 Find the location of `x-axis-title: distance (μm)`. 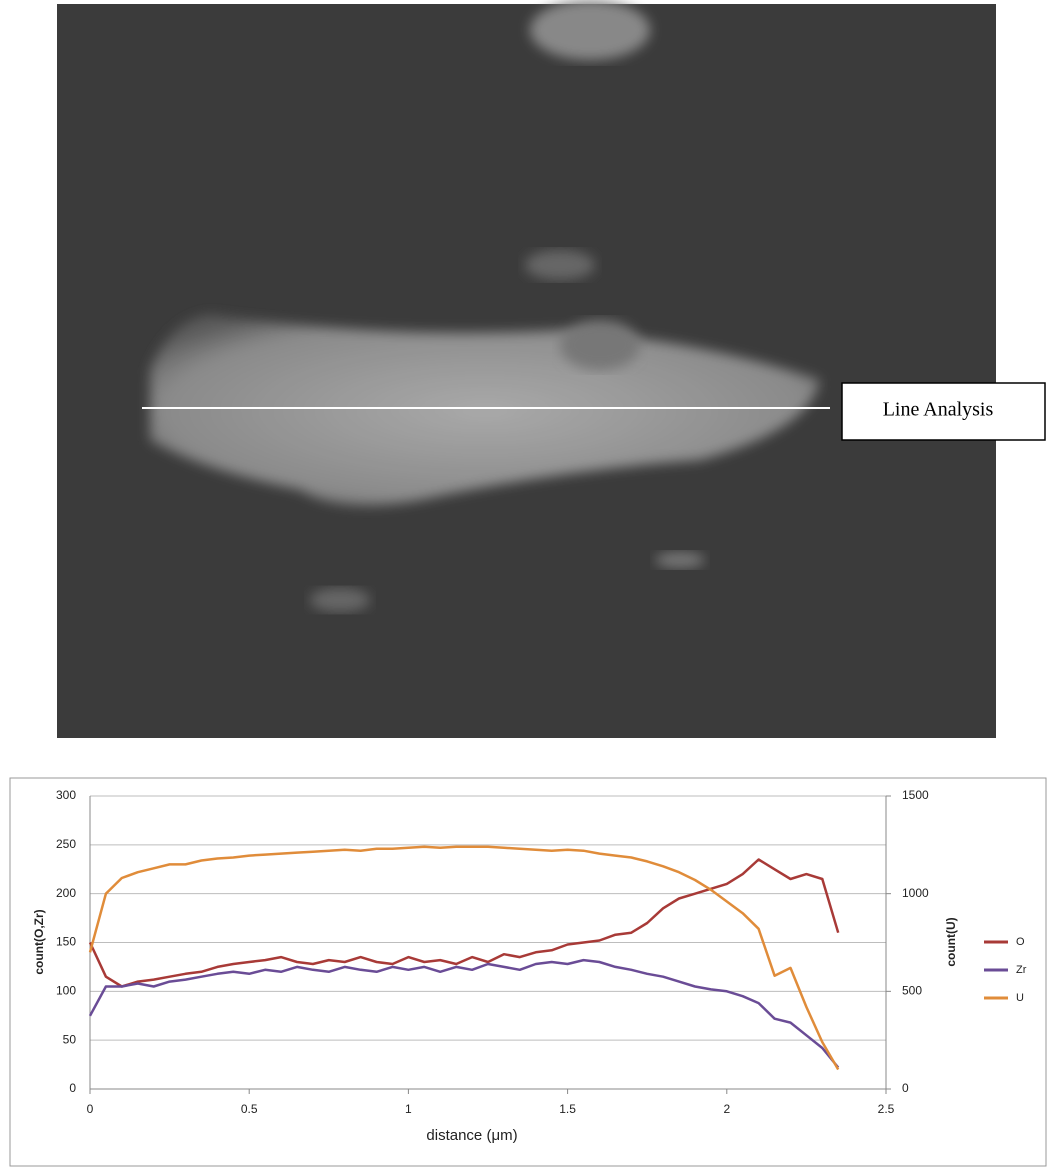

x-axis-title: distance (μm) is located at coordinates (471, 1135).